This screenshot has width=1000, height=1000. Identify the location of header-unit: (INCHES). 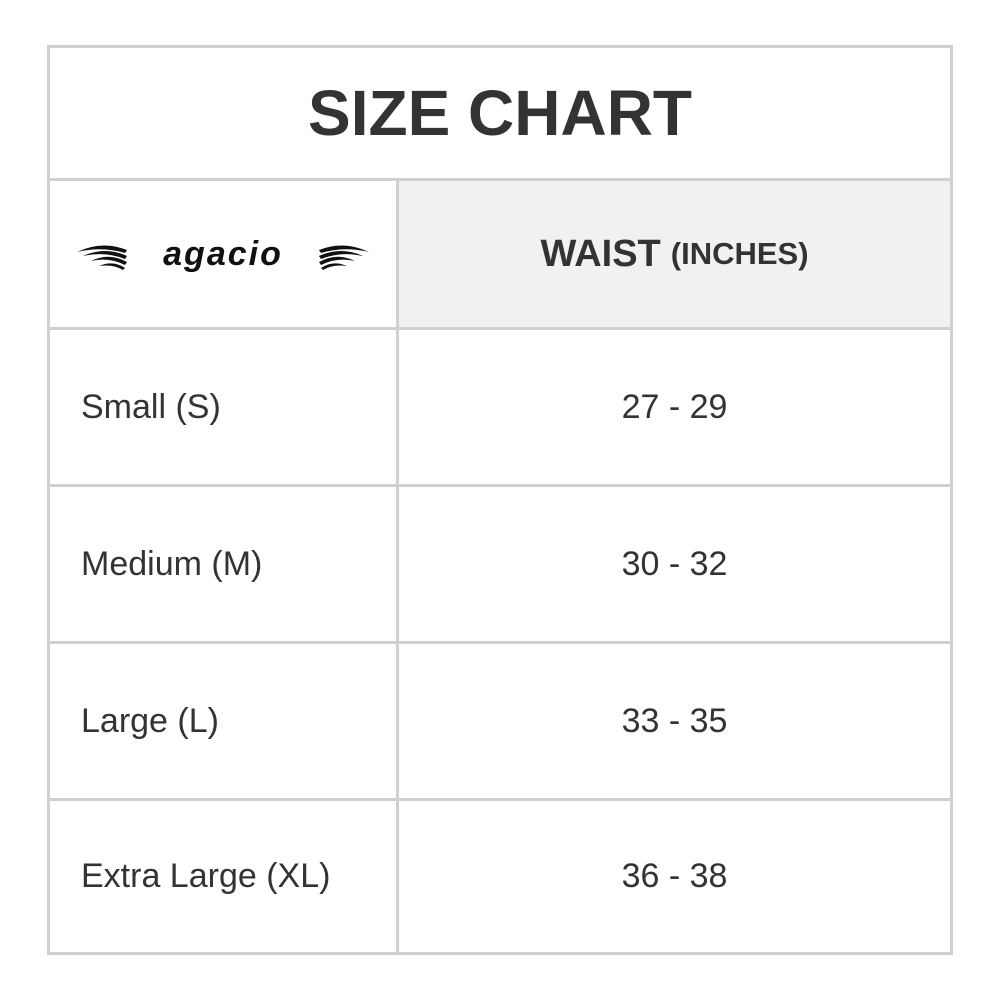
(739, 253).